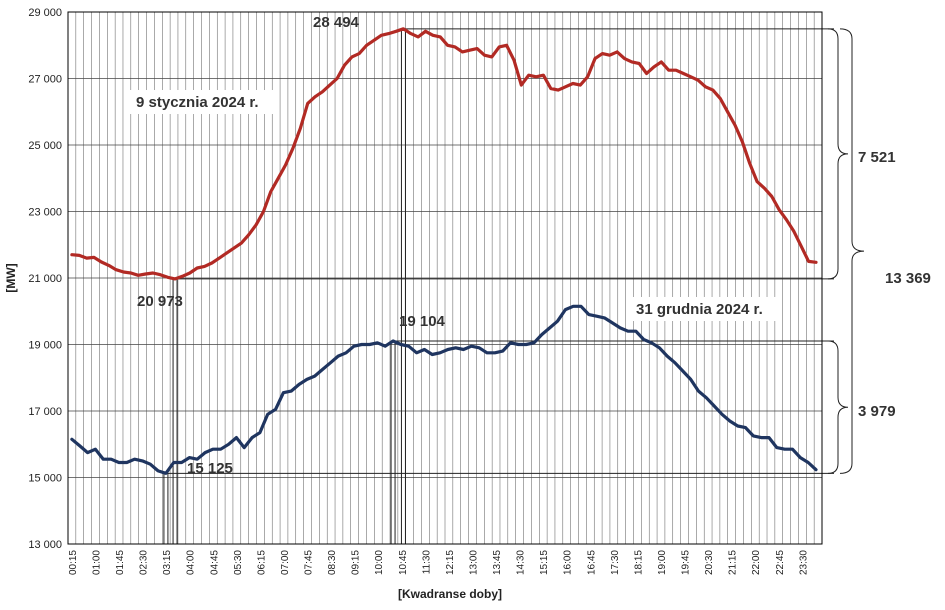 The height and width of the screenshot is (610, 945). I want to click on x-tick-label: 14:30, so click(521, 562).